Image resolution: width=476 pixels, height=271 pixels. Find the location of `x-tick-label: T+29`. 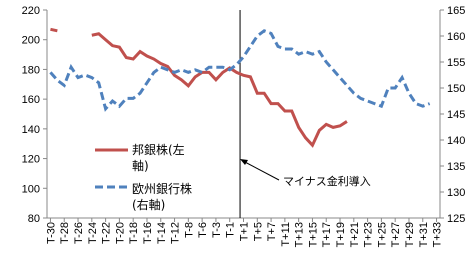

x-tick-label: T+29 is located at coordinates (410, 234).